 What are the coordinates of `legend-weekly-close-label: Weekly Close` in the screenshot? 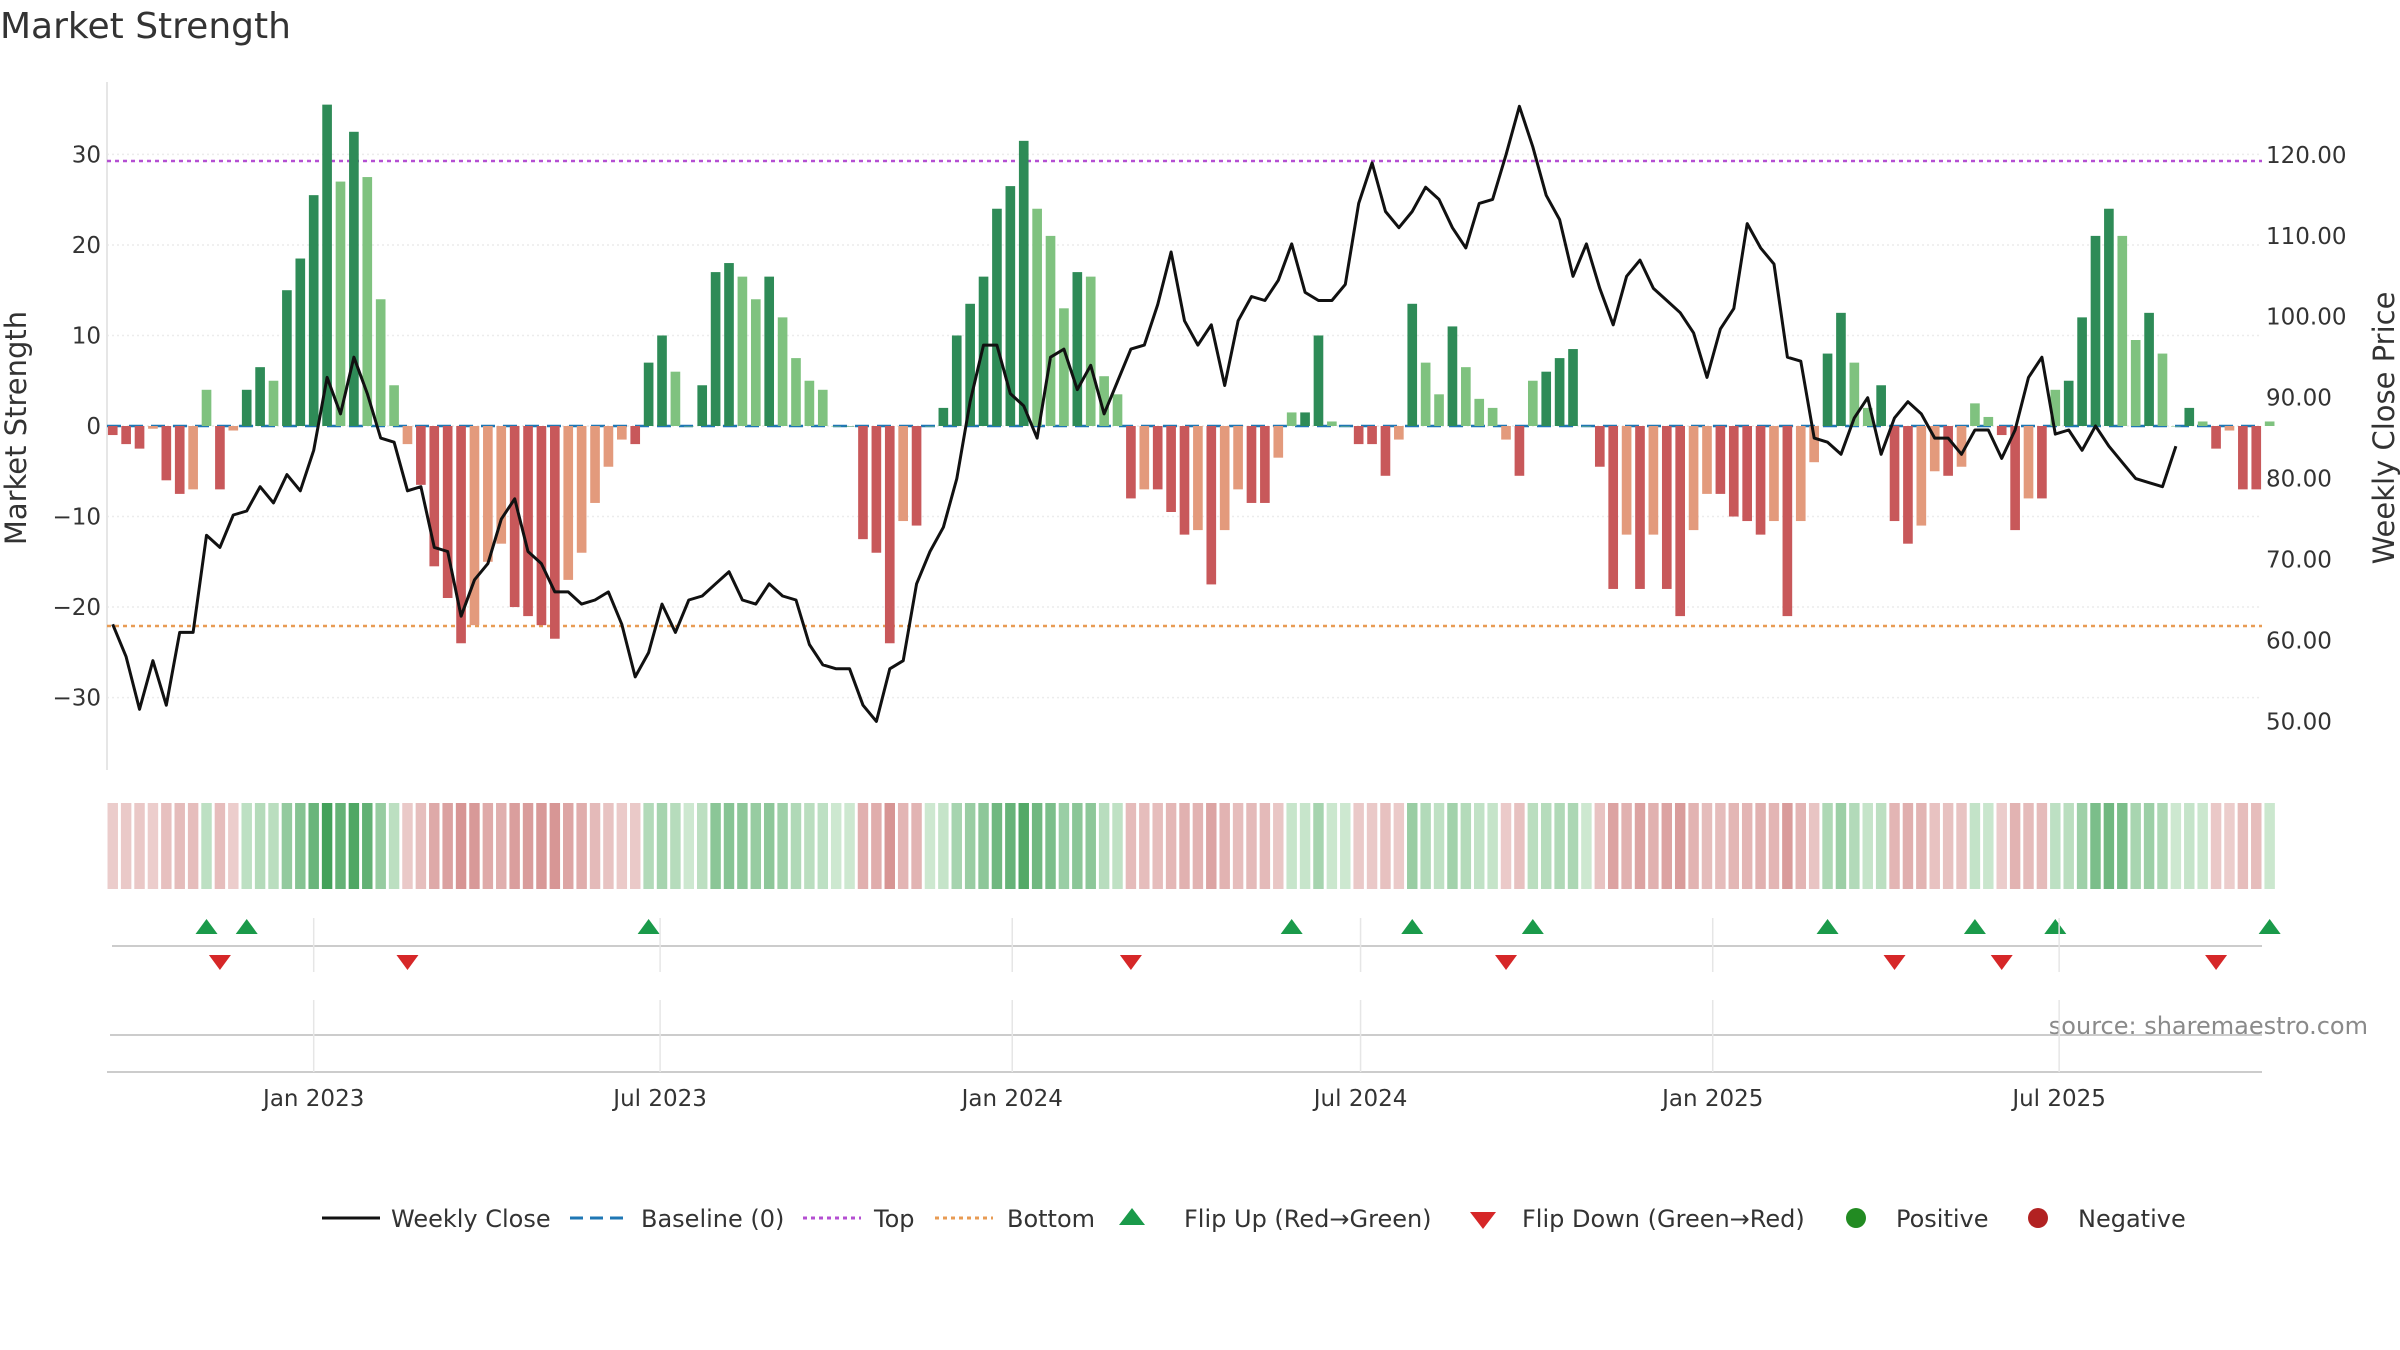 It's located at (471, 1219).